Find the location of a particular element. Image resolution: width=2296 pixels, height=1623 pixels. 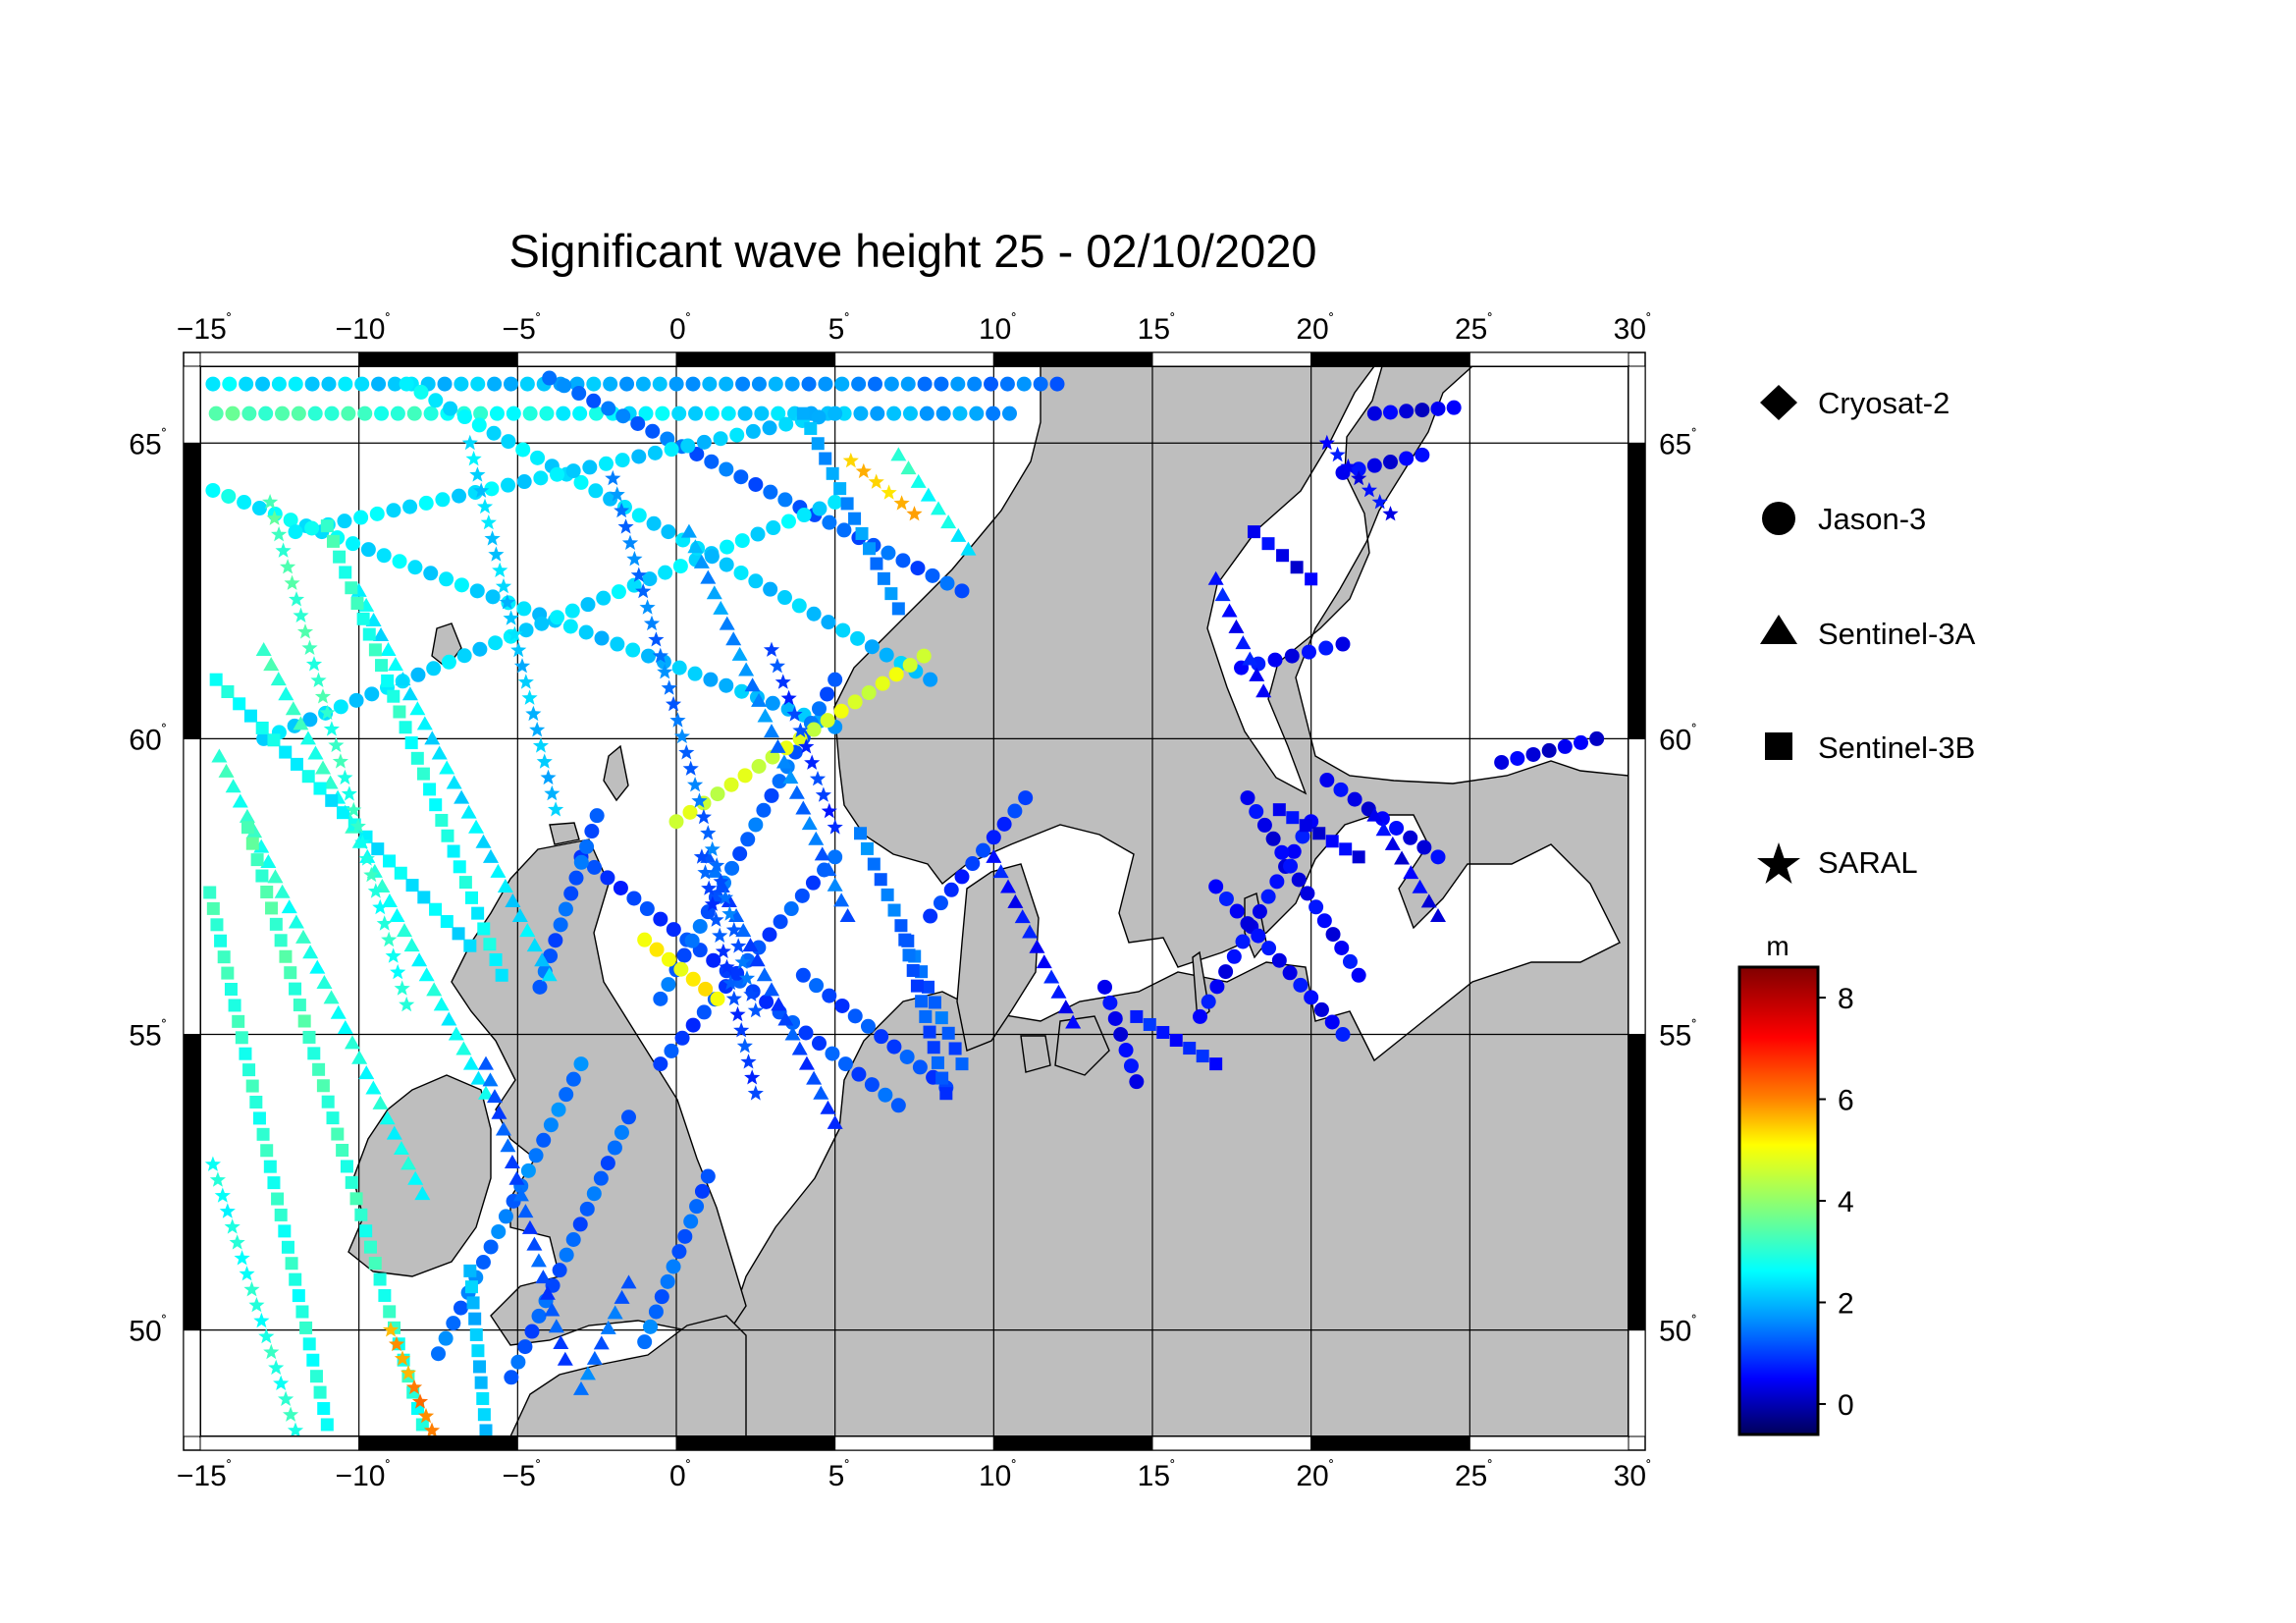

frame-segment is located at coordinates (192, 1383).